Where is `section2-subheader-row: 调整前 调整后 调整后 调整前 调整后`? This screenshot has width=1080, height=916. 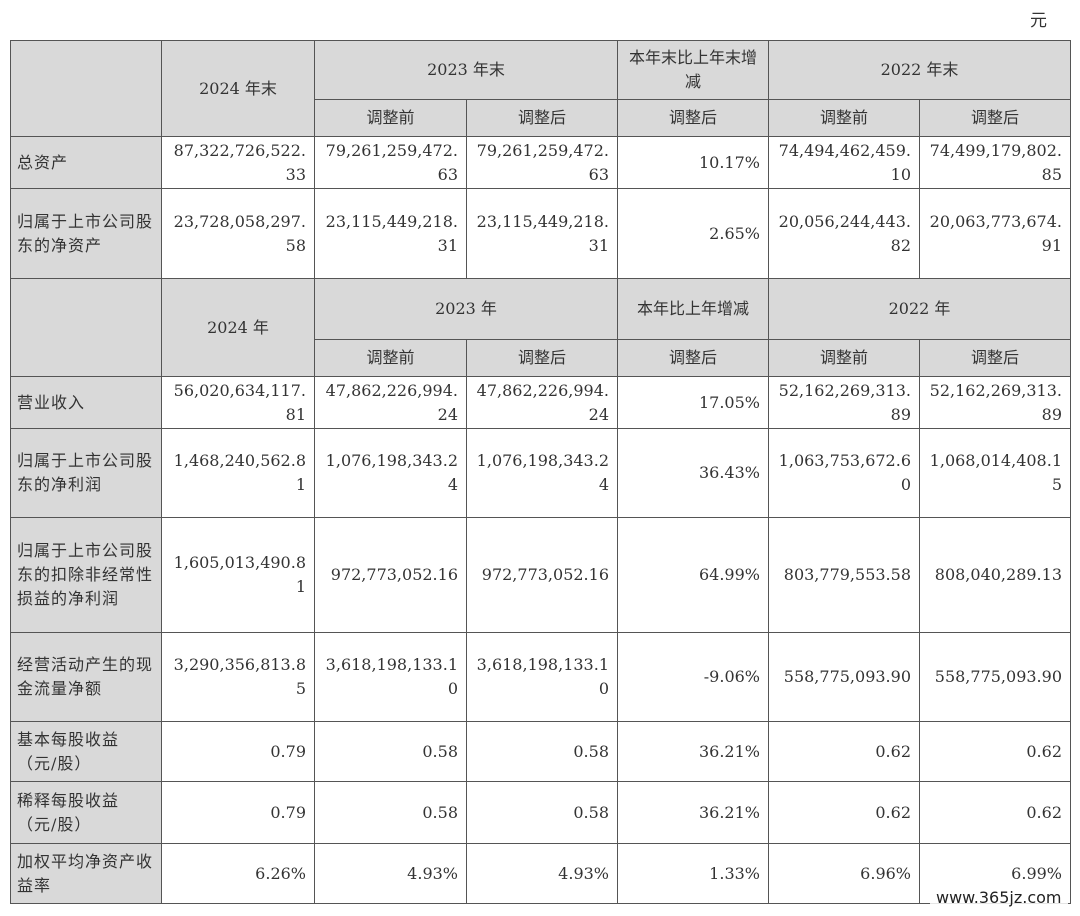
section2-subheader-row: 调整前 调整后 调整后 调整前 调整后 is located at coordinates (541, 358).